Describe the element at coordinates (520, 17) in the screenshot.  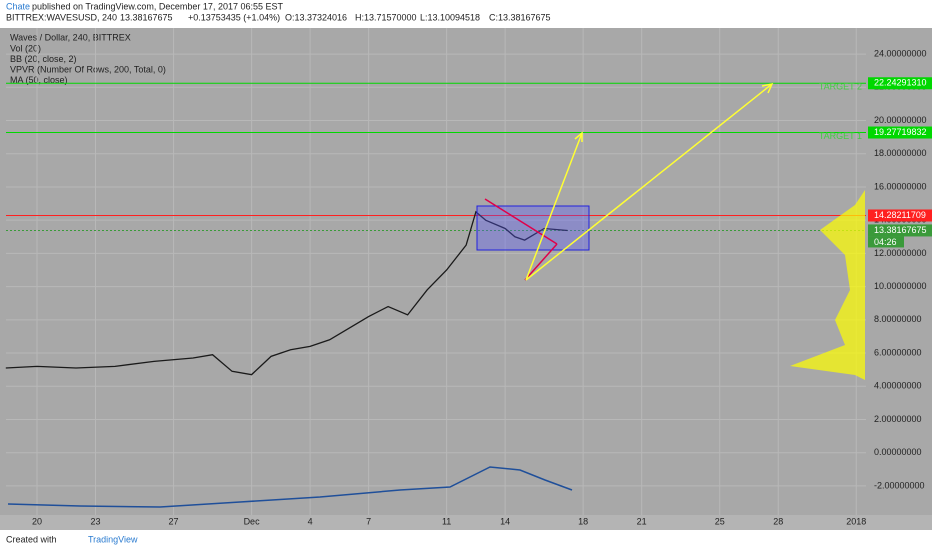
I see `close: C:13.38167675` at that location.